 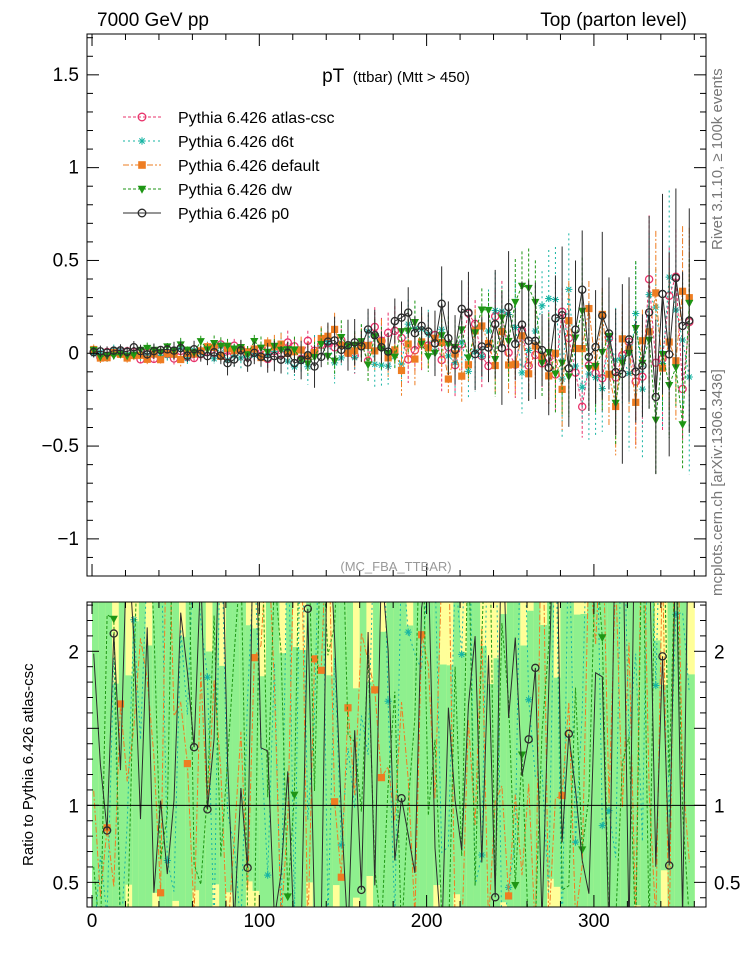 I want to click on ratio-ylabel: Ratio to Pythia 6.426 atlas-csc, so click(x=28, y=764).